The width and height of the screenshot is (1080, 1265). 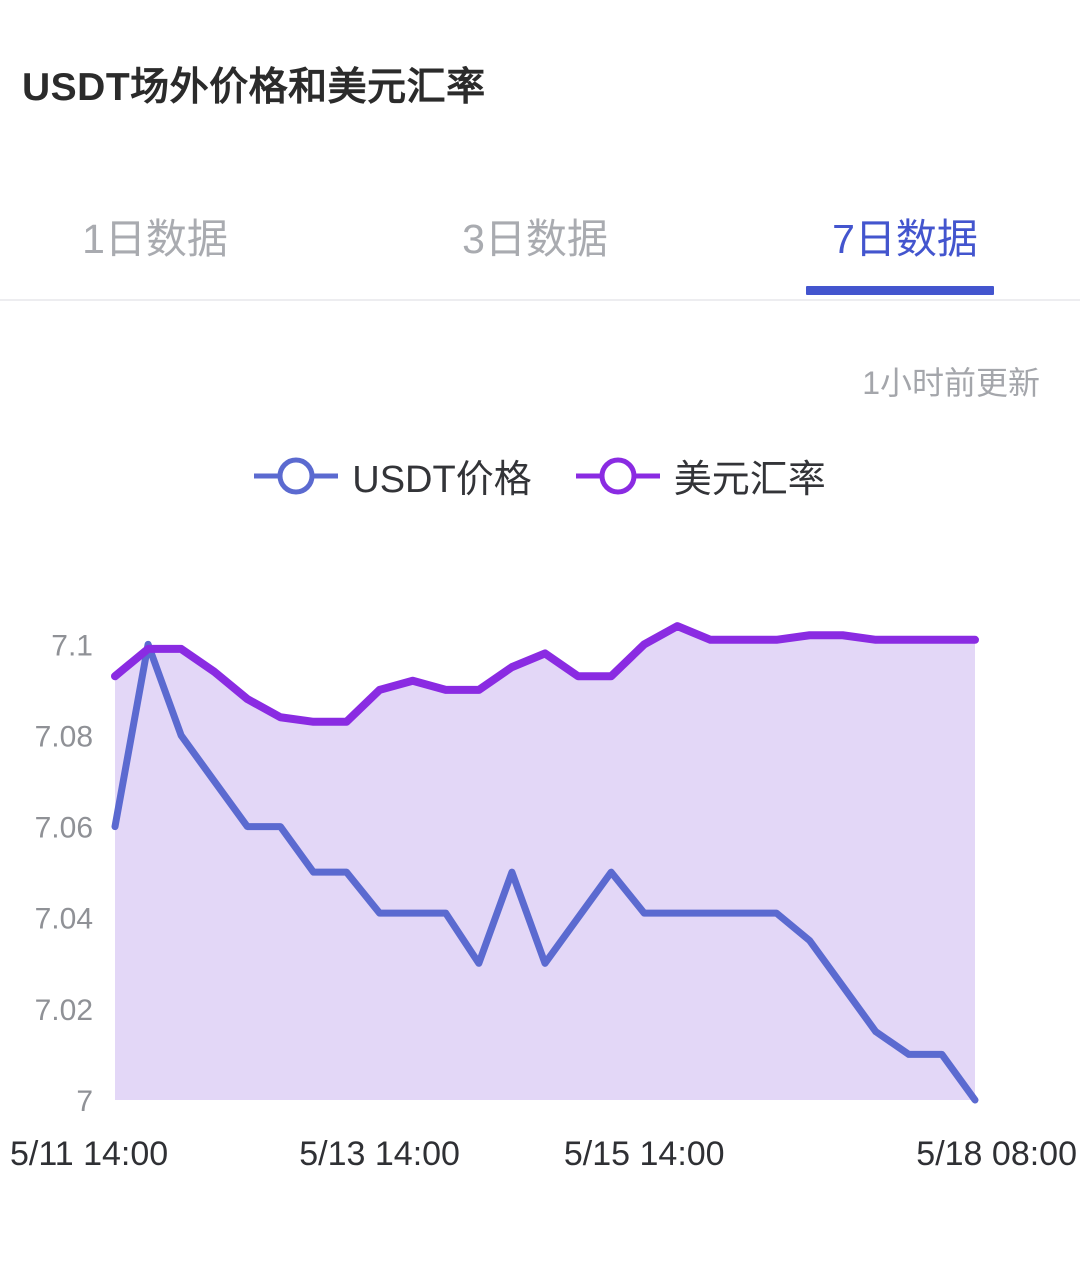 I want to click on legend-item-fx-rate: 美元汇率, so click(x=700, y=475).